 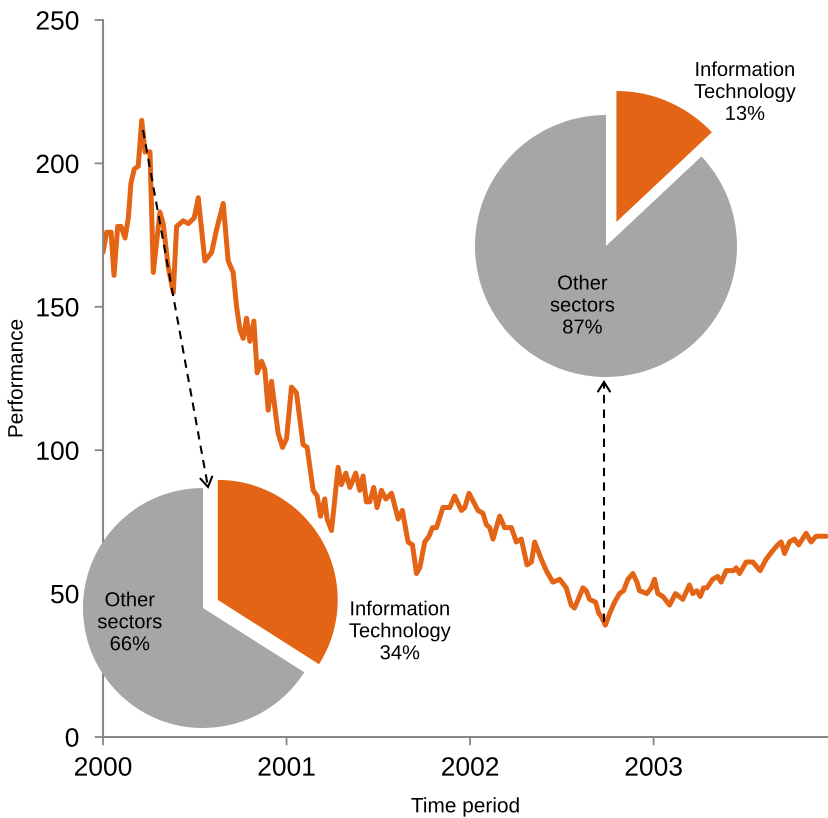 I want to click on x-tick-label: 2003, so click(x=654, y=766).